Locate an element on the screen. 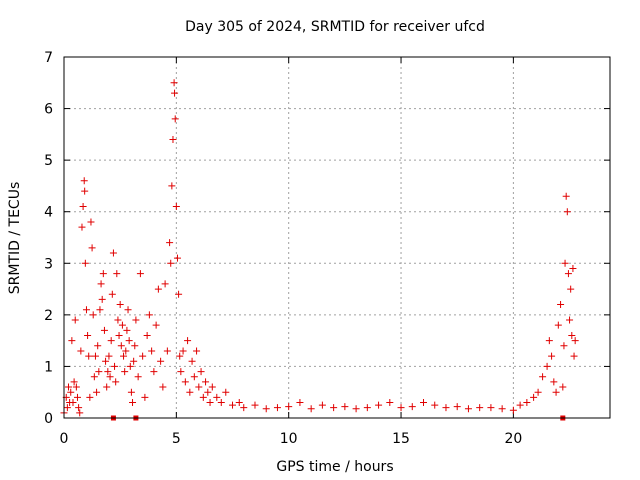 The height and width of the screenshot is (480, 640). x-tick-label: 15 is located at coordinates (401, 439).